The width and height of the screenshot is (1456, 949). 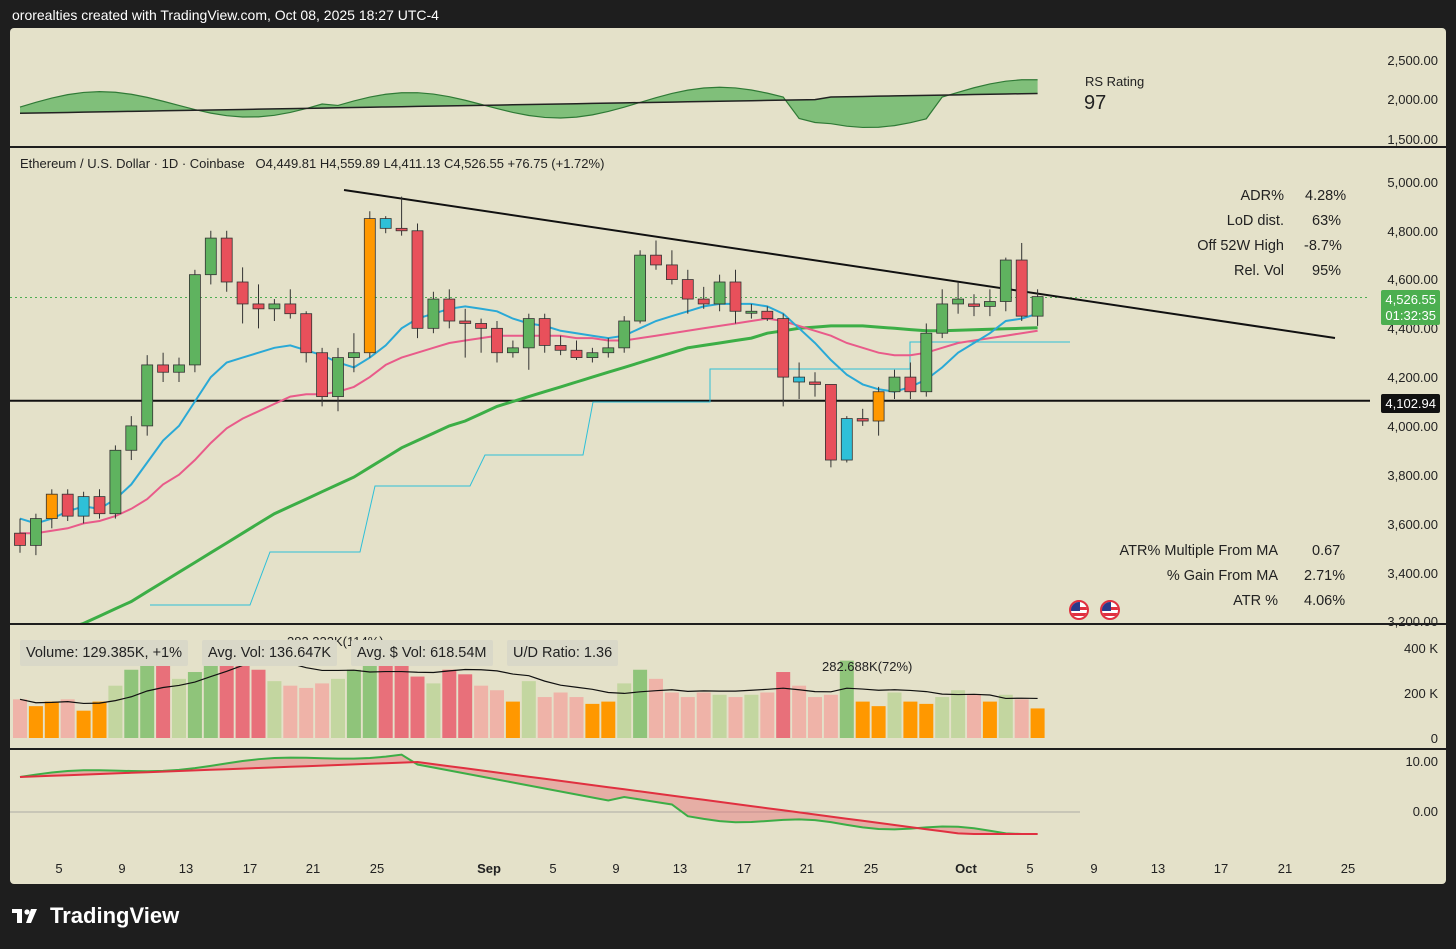 I want to click on rs-line, so click(x=528, y=104).